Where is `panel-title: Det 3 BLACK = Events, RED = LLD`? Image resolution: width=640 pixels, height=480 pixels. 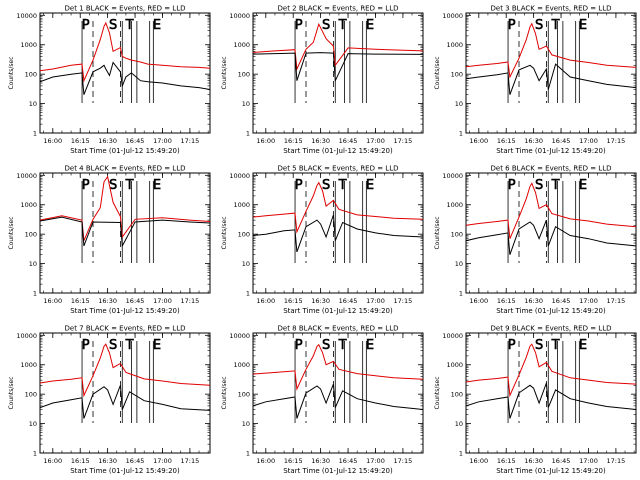 panel-title: Det 3 BLACK = Events, RED = LLD is located at coordinates (551, 9).